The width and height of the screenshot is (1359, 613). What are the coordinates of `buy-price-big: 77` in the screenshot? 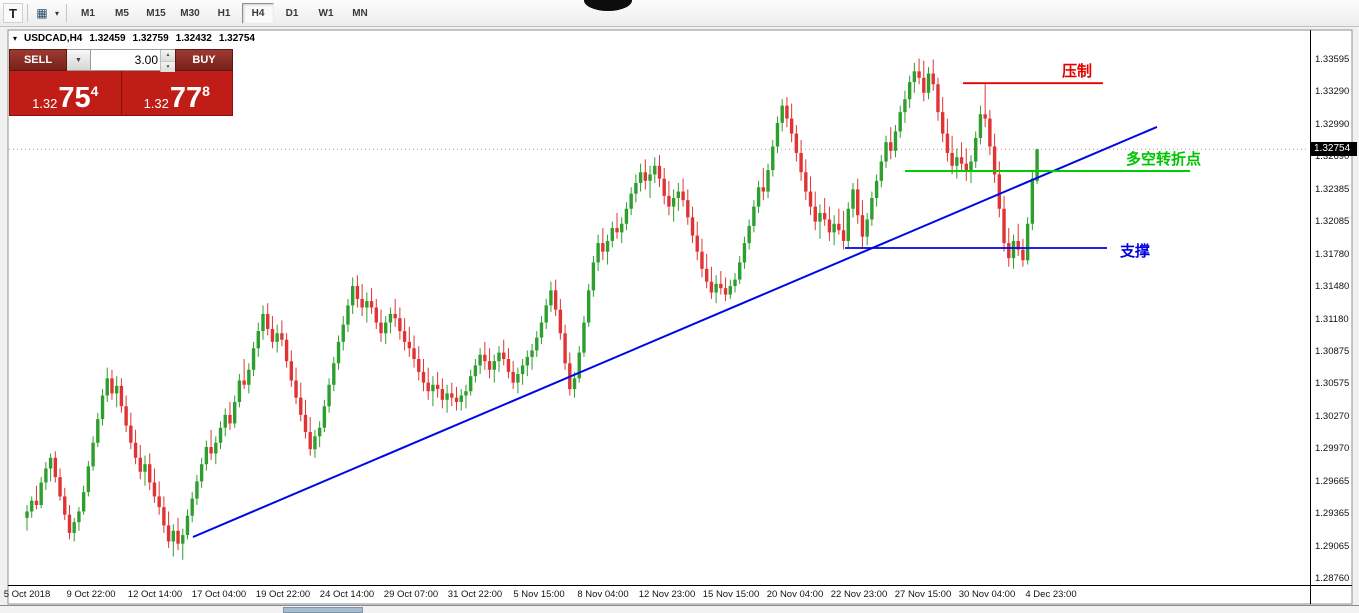 It's located at (186, 97).